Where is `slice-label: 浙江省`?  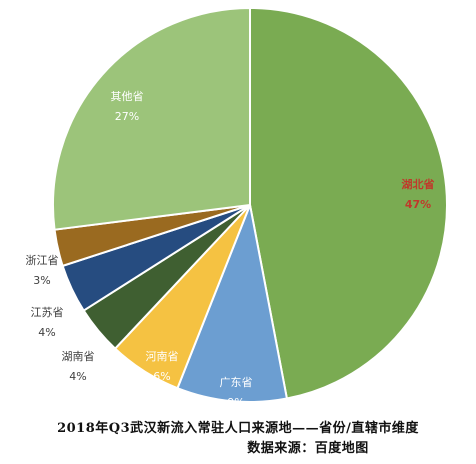
slice-label: 浙江省 is located at coordinates (42, 260).